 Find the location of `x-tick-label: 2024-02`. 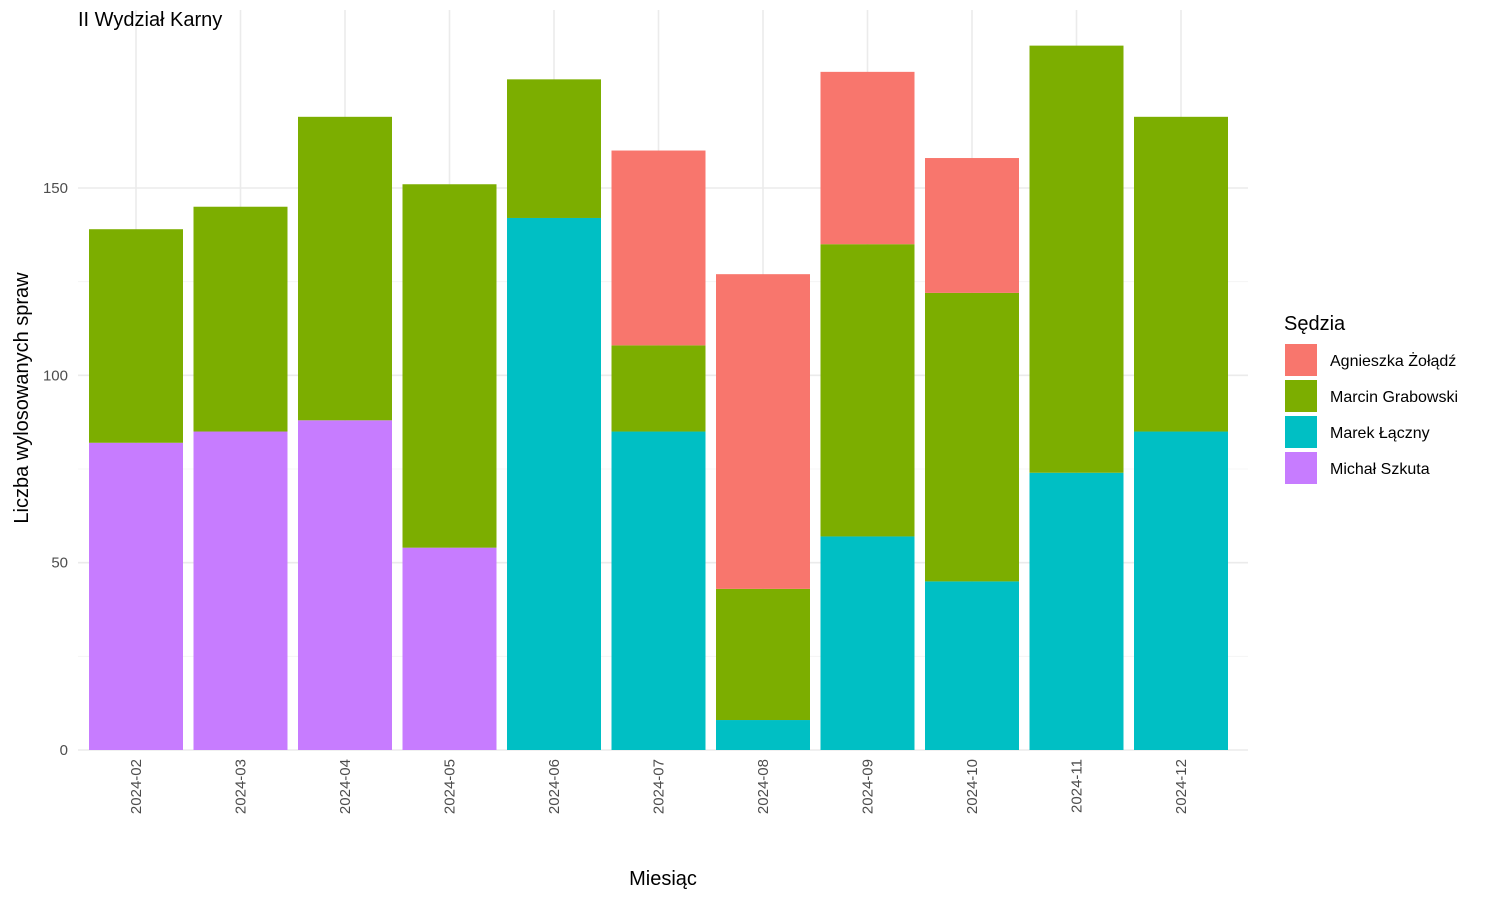

x-tick-label: 2024-02 is located at coordinates (136, 786).